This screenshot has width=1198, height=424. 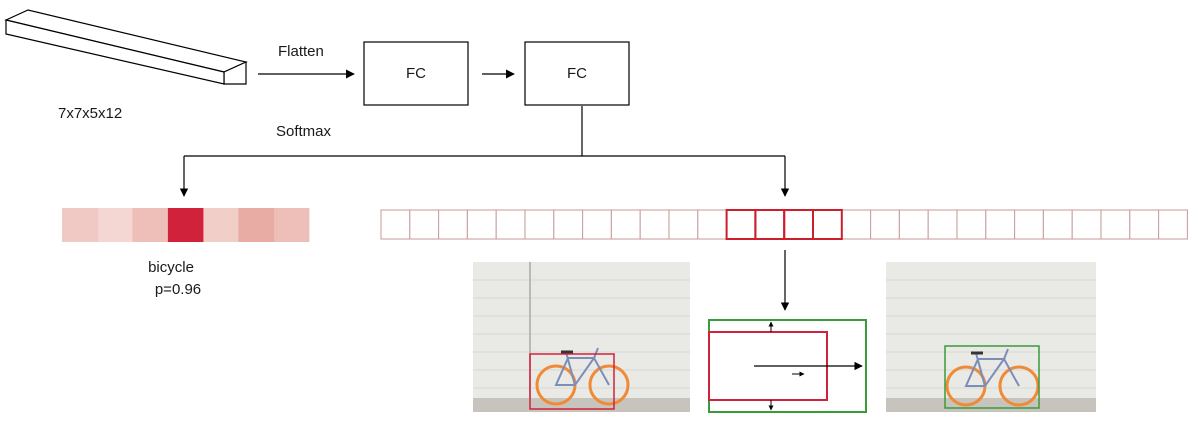 What do you see at coordinates (581, 337) in the screenshot?
I see `input-photo` at bounding box center [581, 337].